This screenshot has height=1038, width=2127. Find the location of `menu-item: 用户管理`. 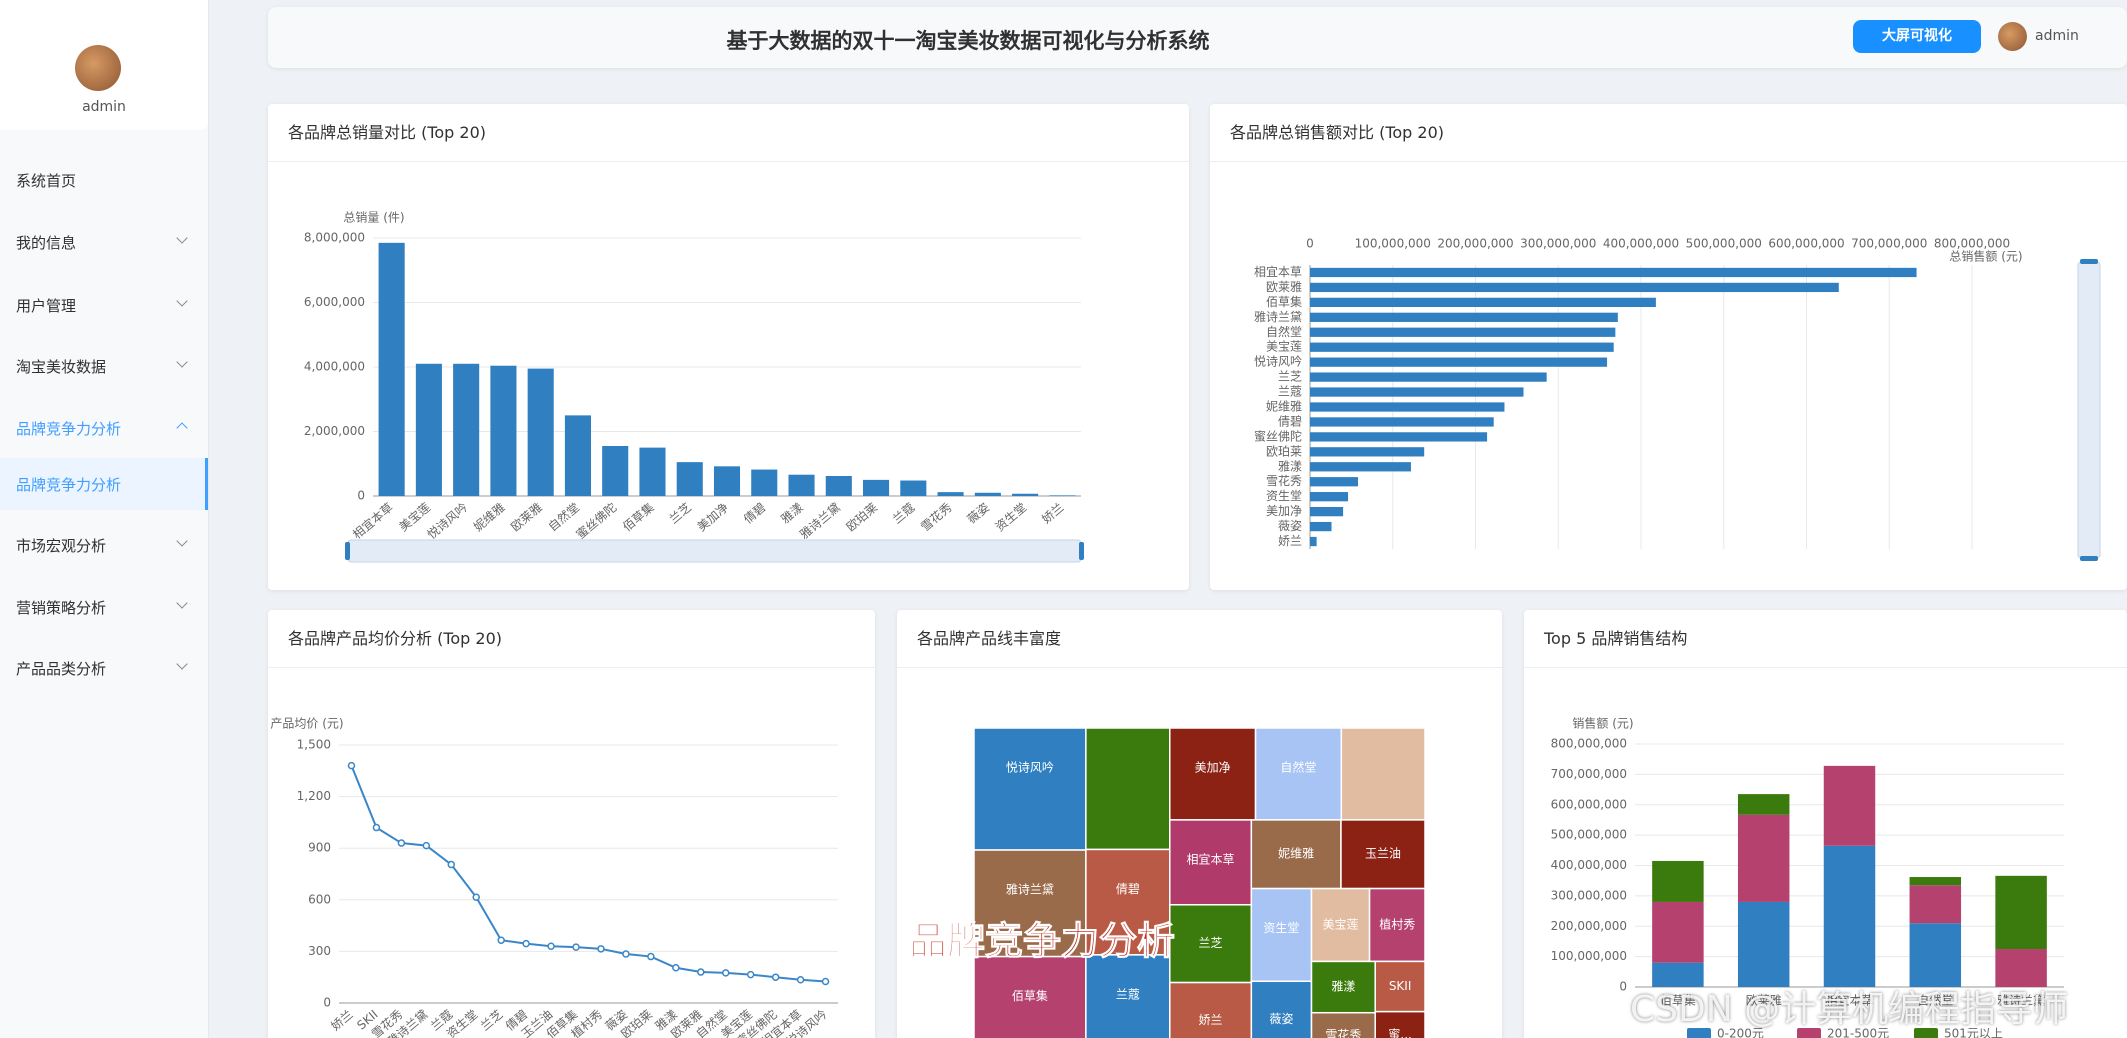

menu-item: 用户管理 is located at coordinates (46, 306).